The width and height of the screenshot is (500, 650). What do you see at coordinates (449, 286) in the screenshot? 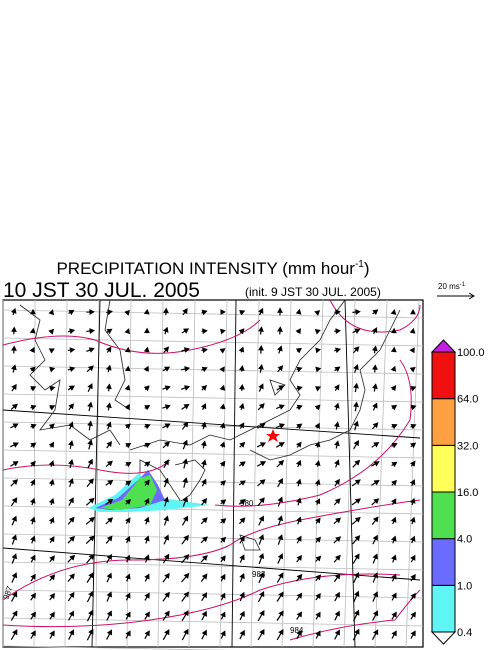
I see `ref-label: 20 ms` at bounding box center [449, 286].